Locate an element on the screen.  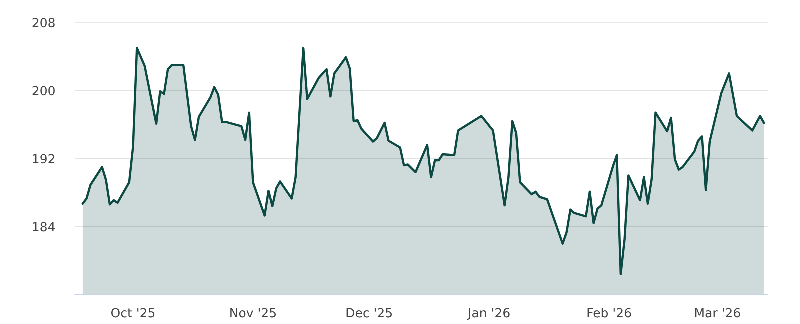
x-tick-label: Mar '26 is located at coordinates (717, 313).